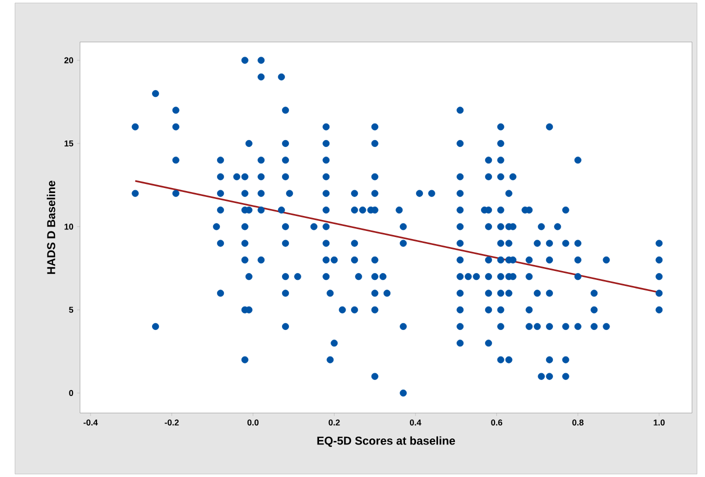  Describe the element at coordinates (334, 423) in the screenshot. I see `x-tick-label: 0.2` at that location.